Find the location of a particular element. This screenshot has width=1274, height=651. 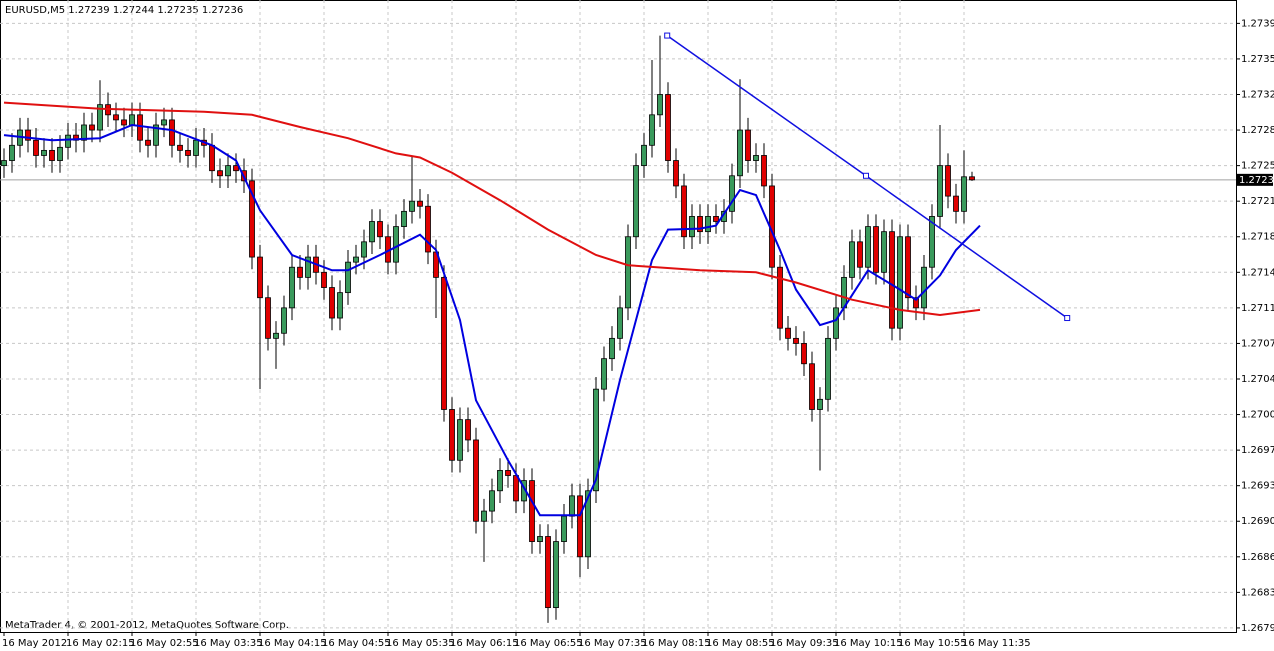

x-tick-label: 16 May 02:55 is located at coordinates (164, 643).